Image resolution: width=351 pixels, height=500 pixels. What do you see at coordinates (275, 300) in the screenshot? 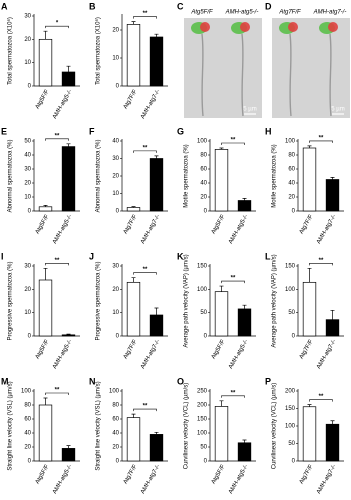
I see `y-axis-label: Average path velocity (VAP) (µm/s)` at bounding box center [275, 300].